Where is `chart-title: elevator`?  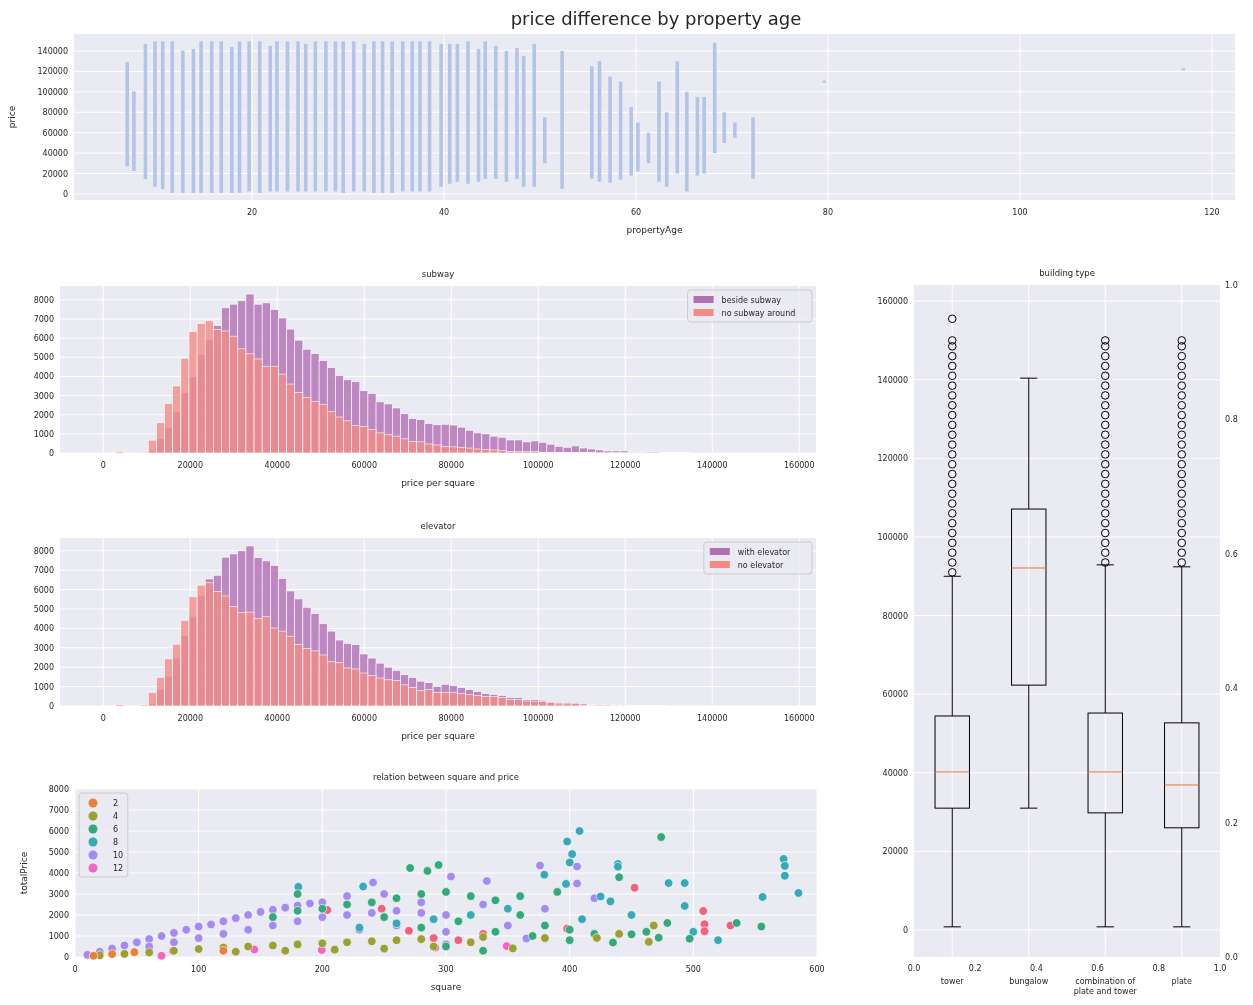
chart-title: elevator is located at coordinates (438, 526).